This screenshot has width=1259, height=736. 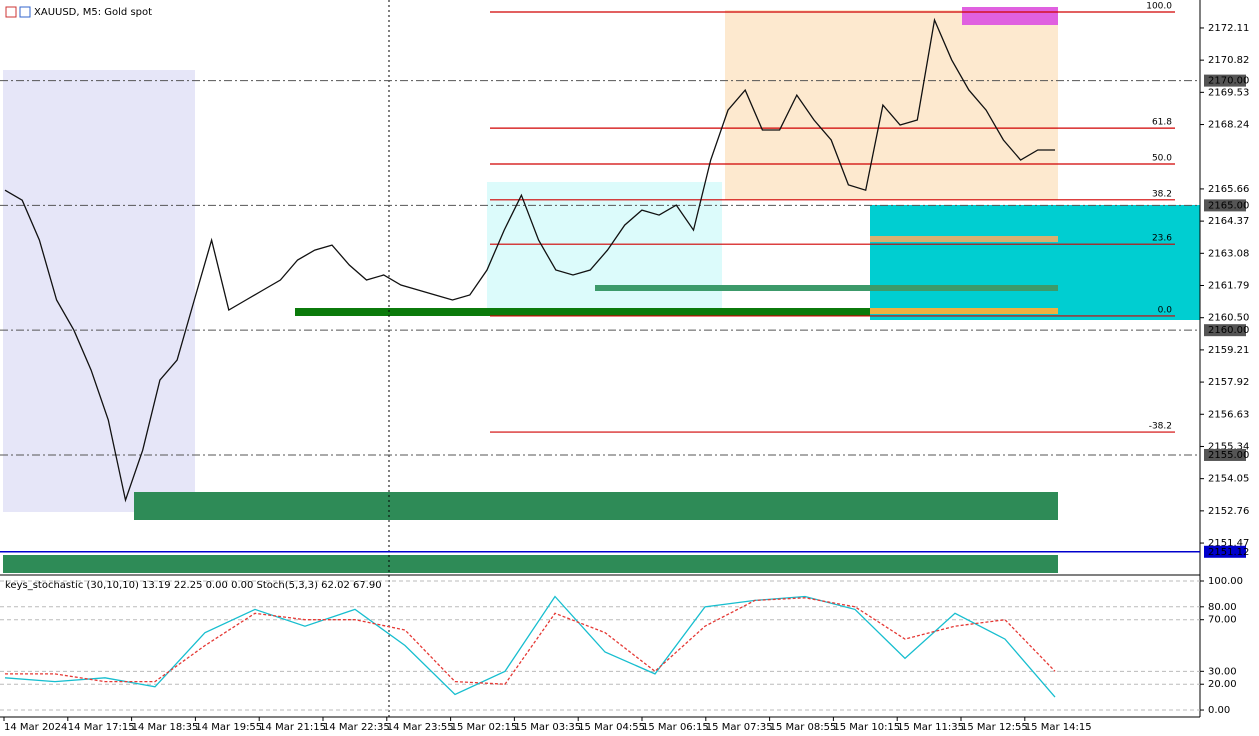 What do you see at coordinates (1228, 28) in the screenshot?
I see `y-tick-label: 2172.11` at bounding box center [1228, 28].